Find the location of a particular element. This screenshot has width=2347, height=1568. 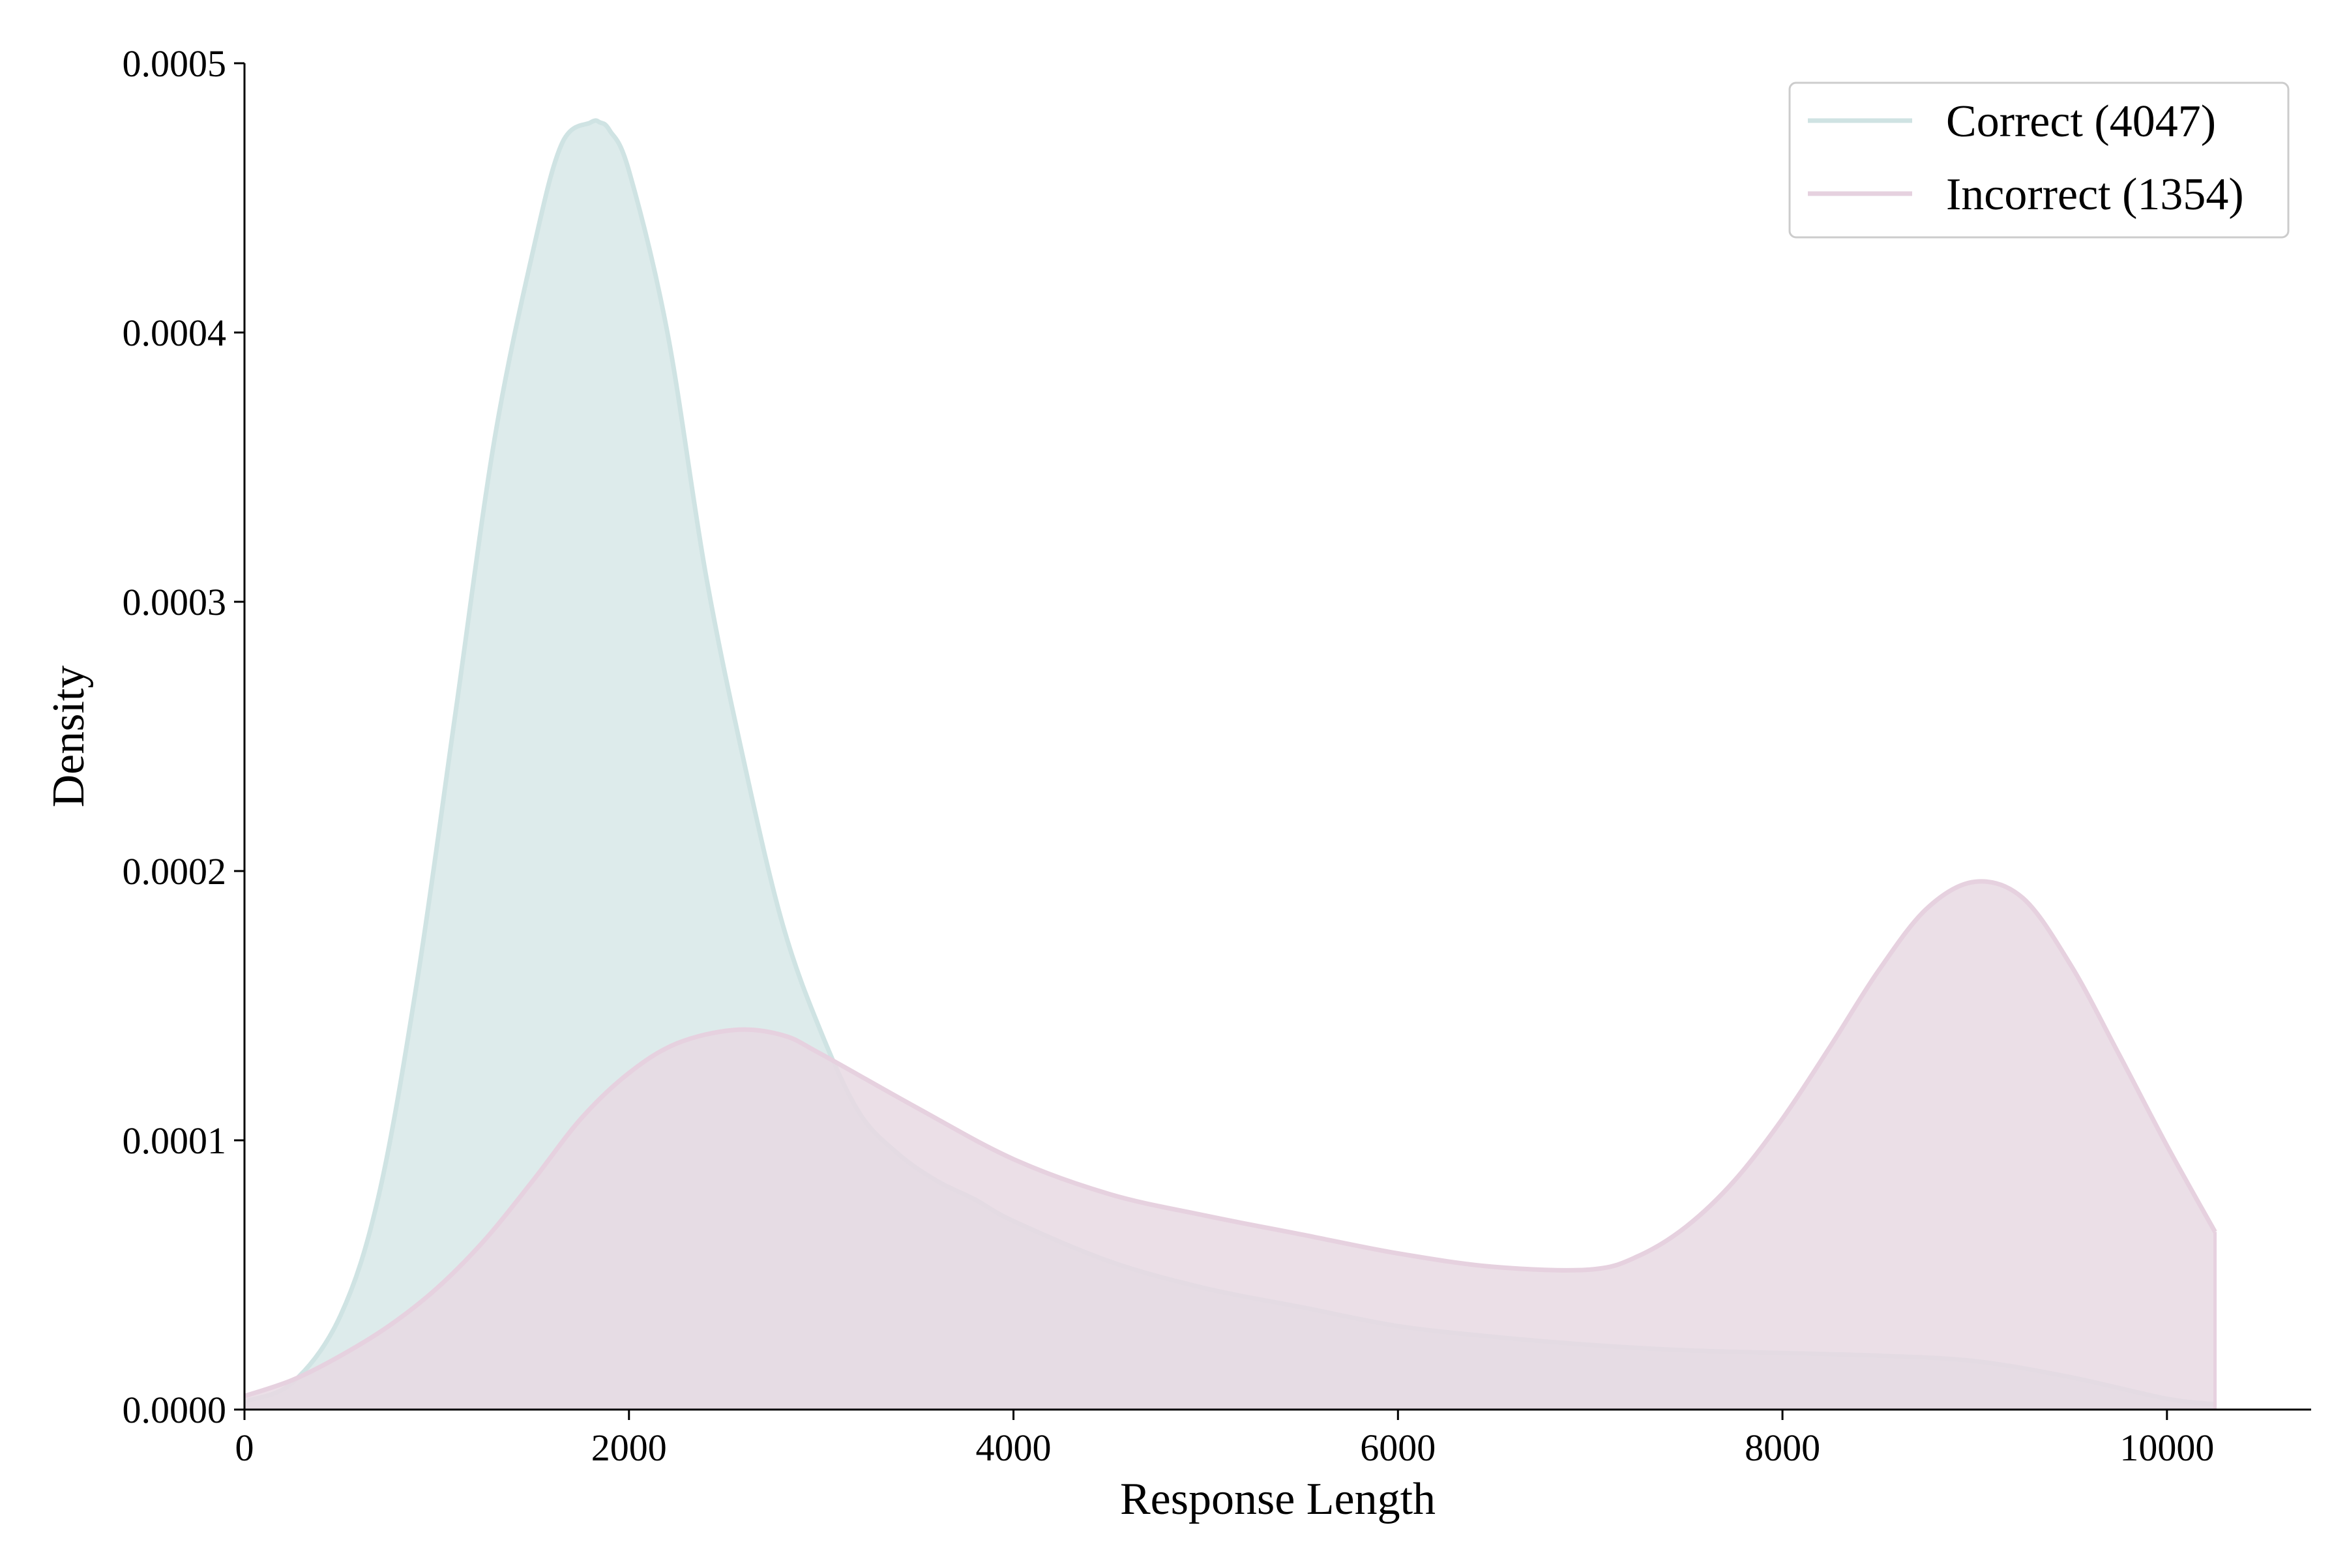

y-tick-label: 0.0005 is located at coordinates (175, 64).